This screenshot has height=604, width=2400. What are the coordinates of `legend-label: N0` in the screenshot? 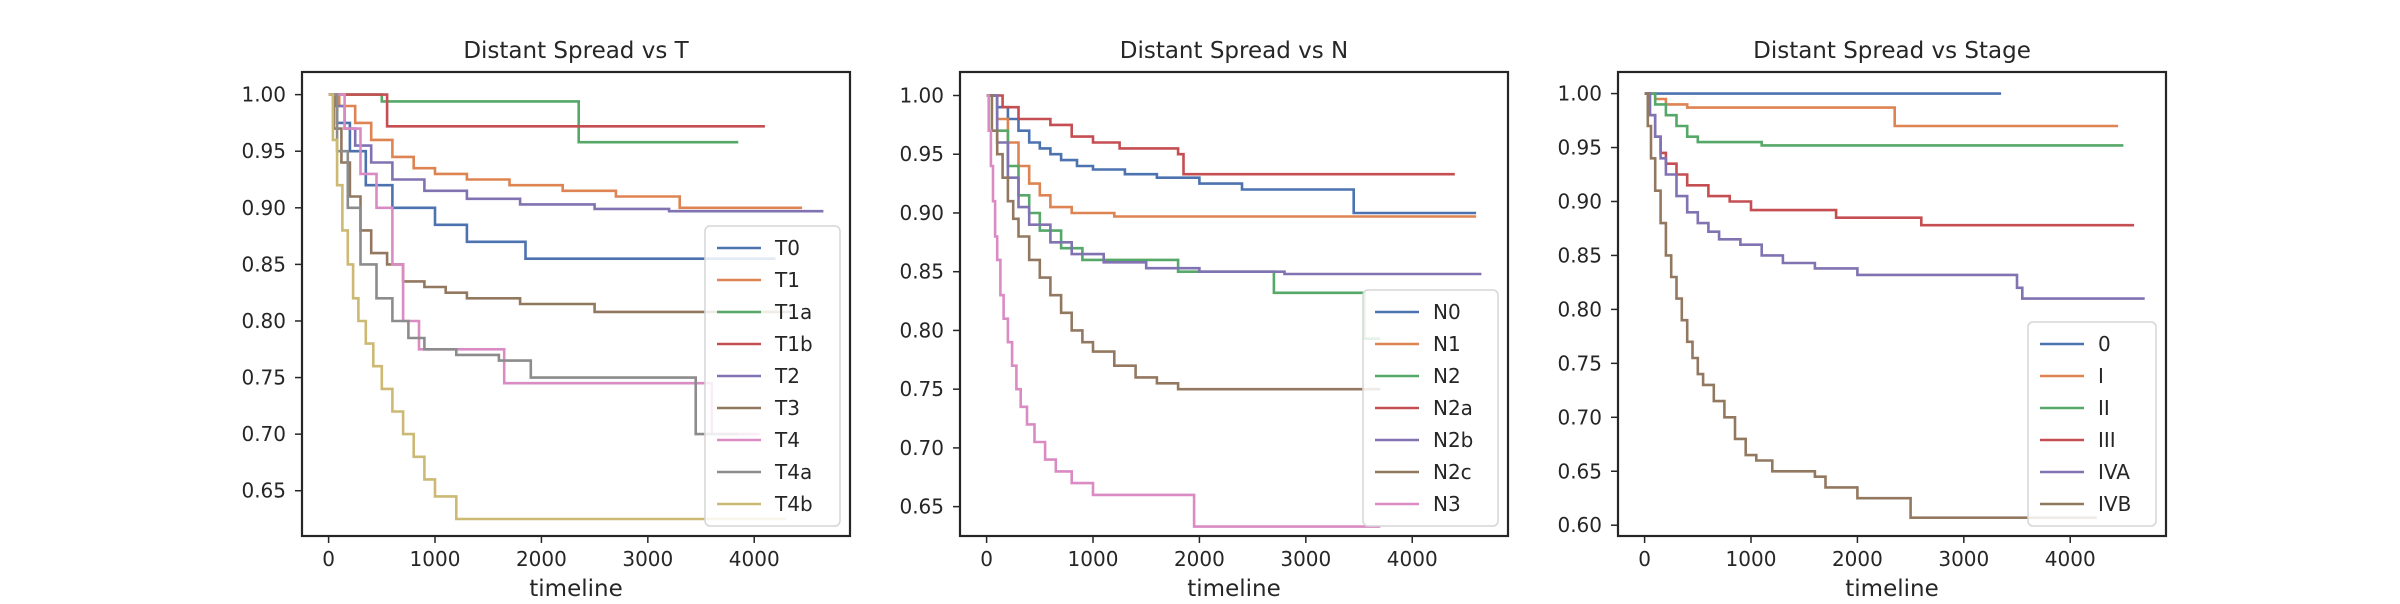 It's located at (1447, 312).